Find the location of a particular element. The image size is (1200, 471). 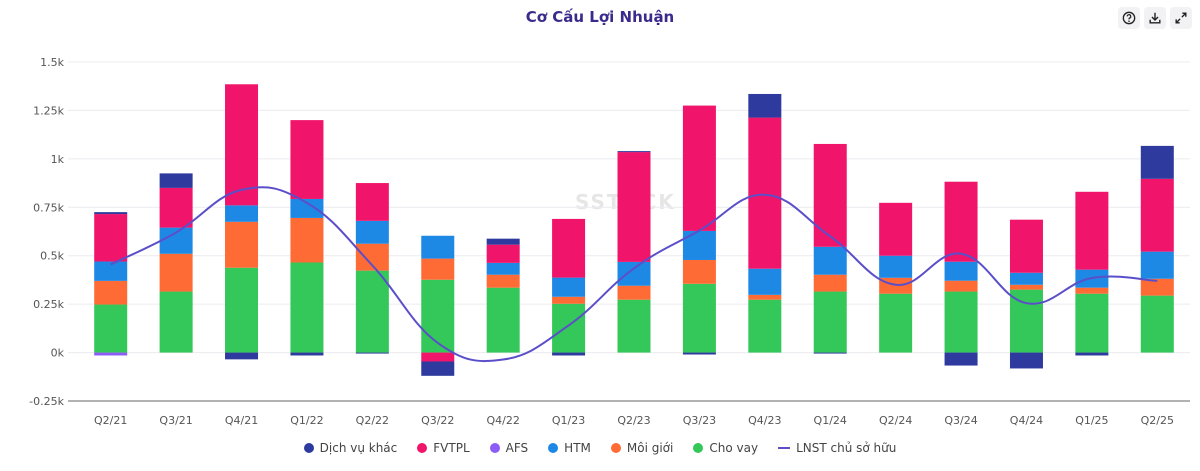

legend-label: Cho vay is located at coordinates (734, 448).